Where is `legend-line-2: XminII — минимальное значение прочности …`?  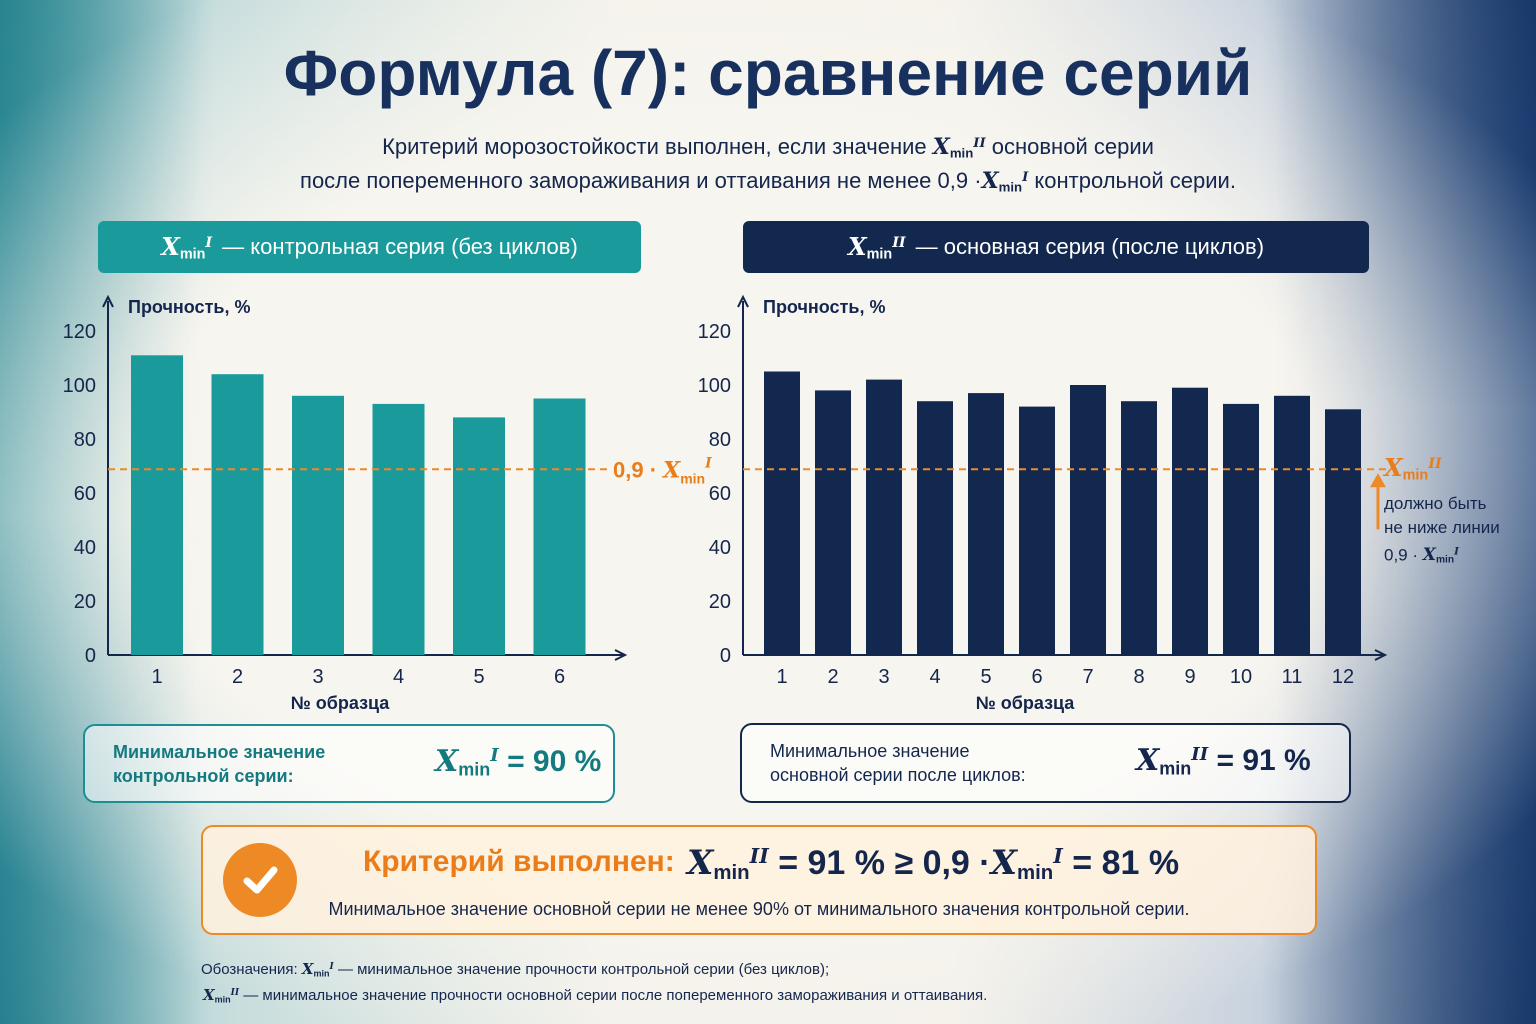
legend-line-2: XminII — минимальное значение прочности … is located at coordinates (595, 995).